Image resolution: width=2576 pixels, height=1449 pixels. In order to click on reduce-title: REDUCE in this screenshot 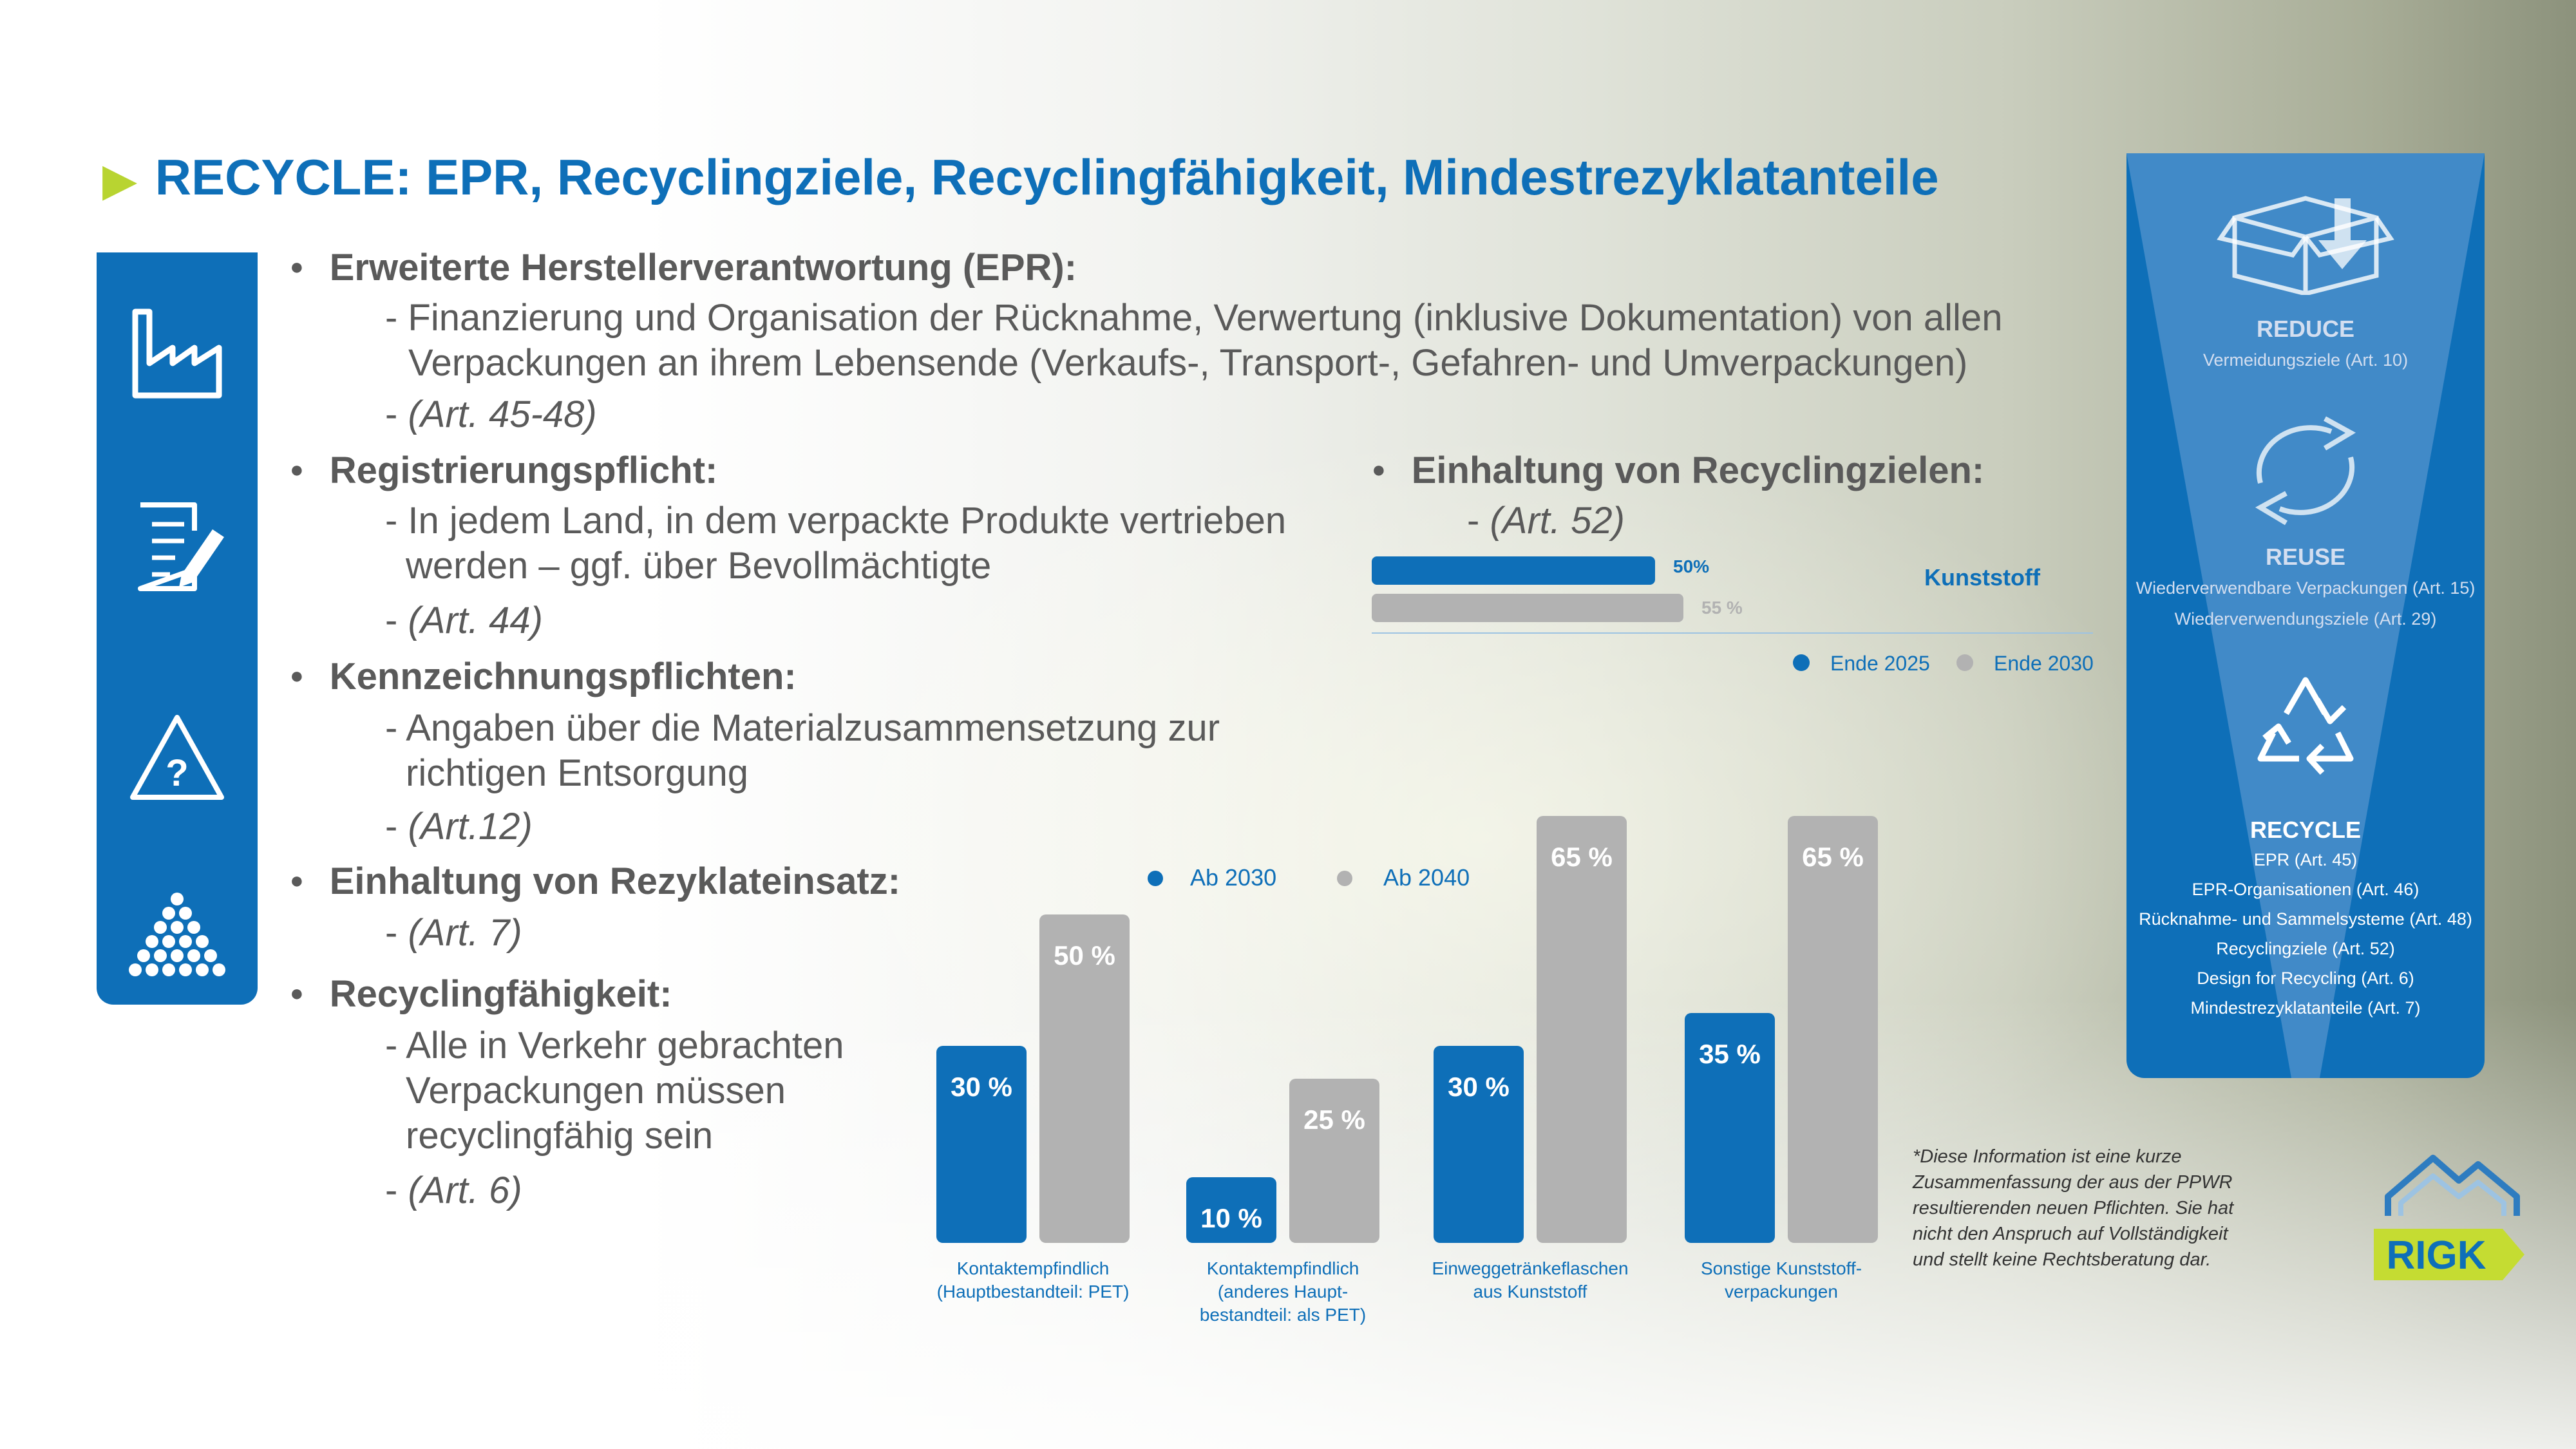, I will do `click(2305, 329)`.